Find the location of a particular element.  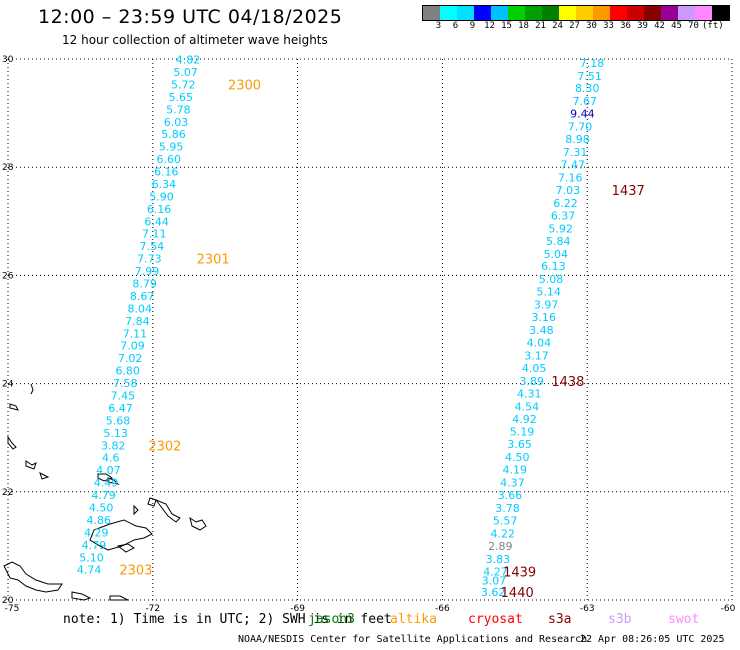

color-scale-label: 9 is located at coordinates (472, 26).